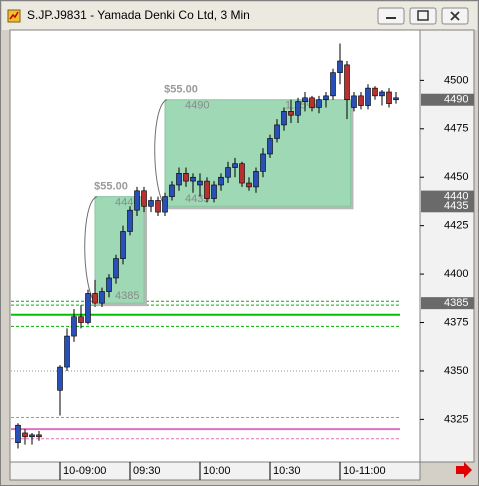 This screenshot has width=479, height=486. I want to click on box-bottom-label: 4385, so click(127, 296).